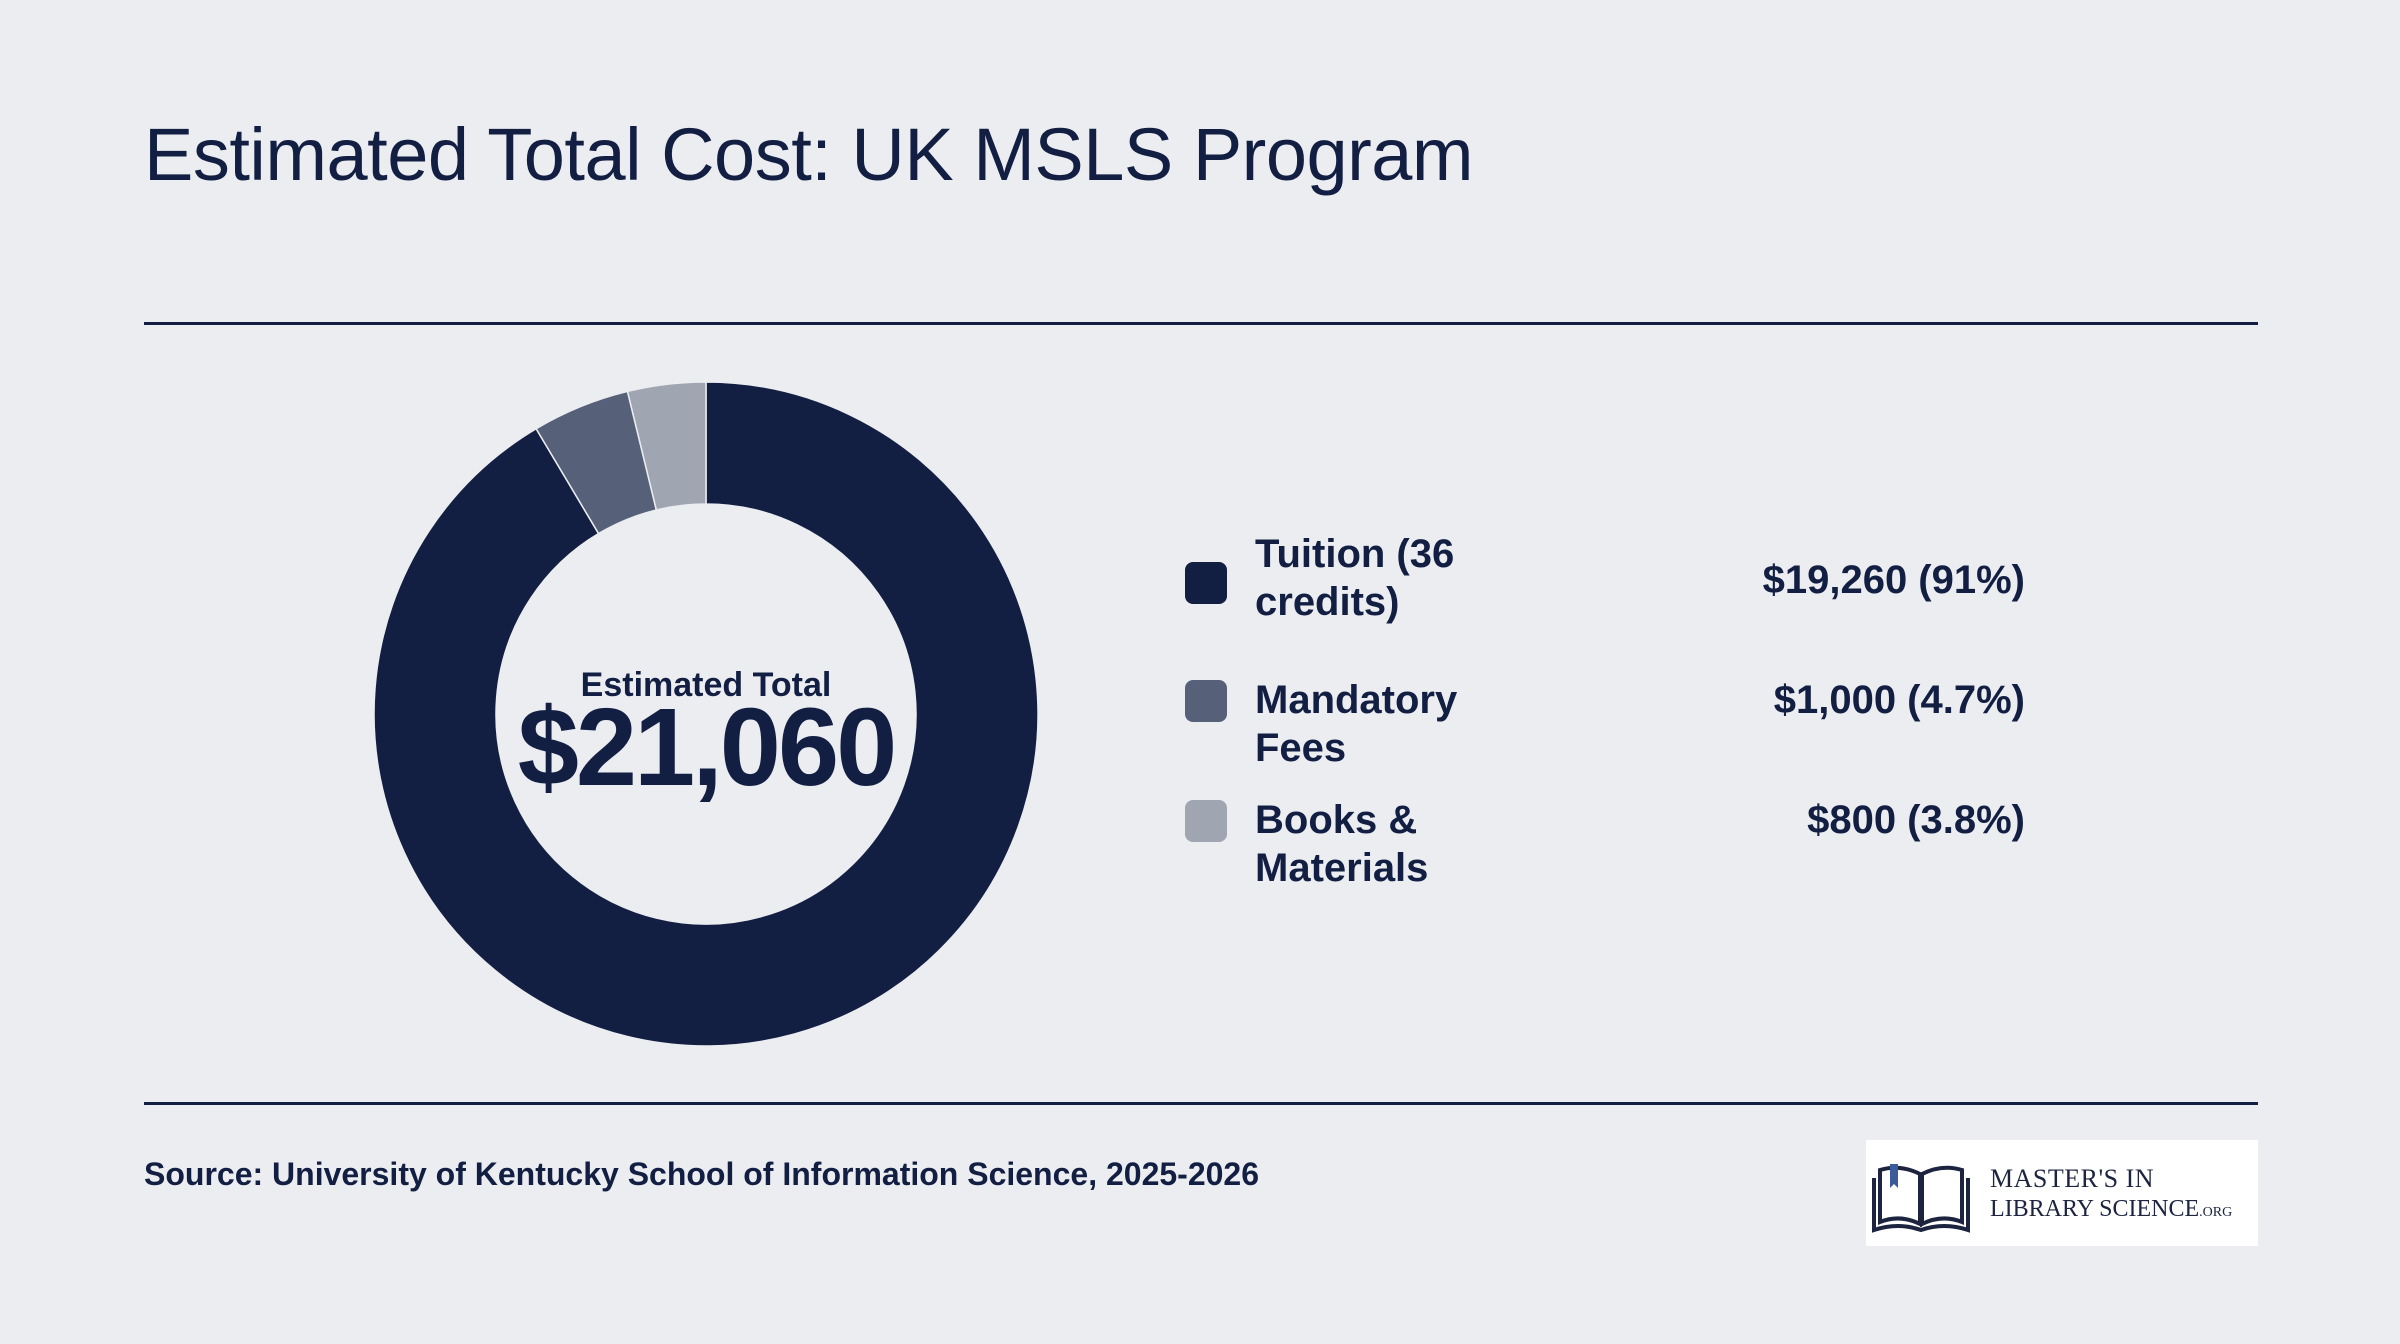 The height and width of the screenshot is (1344, 2400). Describe the element at coordinates (2072, 1178) in the screenshot. I see `logo-line1: MASTER'S IN` at that location.